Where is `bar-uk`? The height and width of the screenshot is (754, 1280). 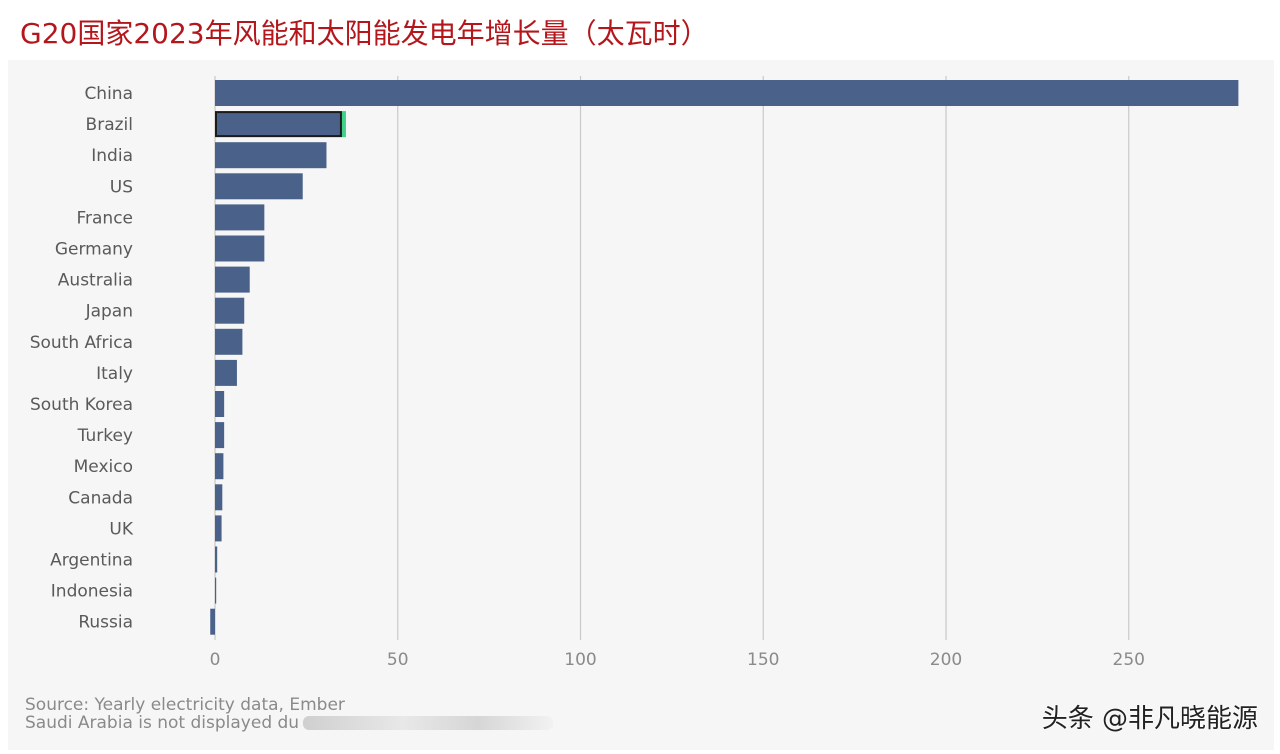 bar-uk is located at coordinates (218, 528).